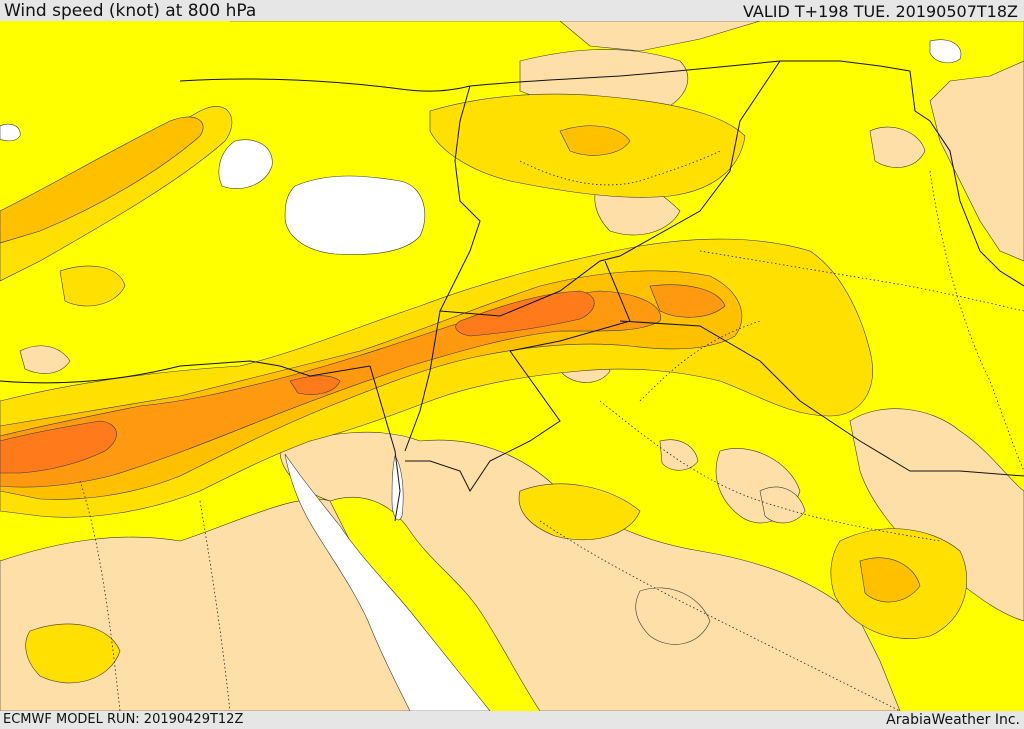  Describe the element at coordinates (130, 11) in the screenshot. I see `chart-title: Wind speed (knot) at 800 hPa` at that location.